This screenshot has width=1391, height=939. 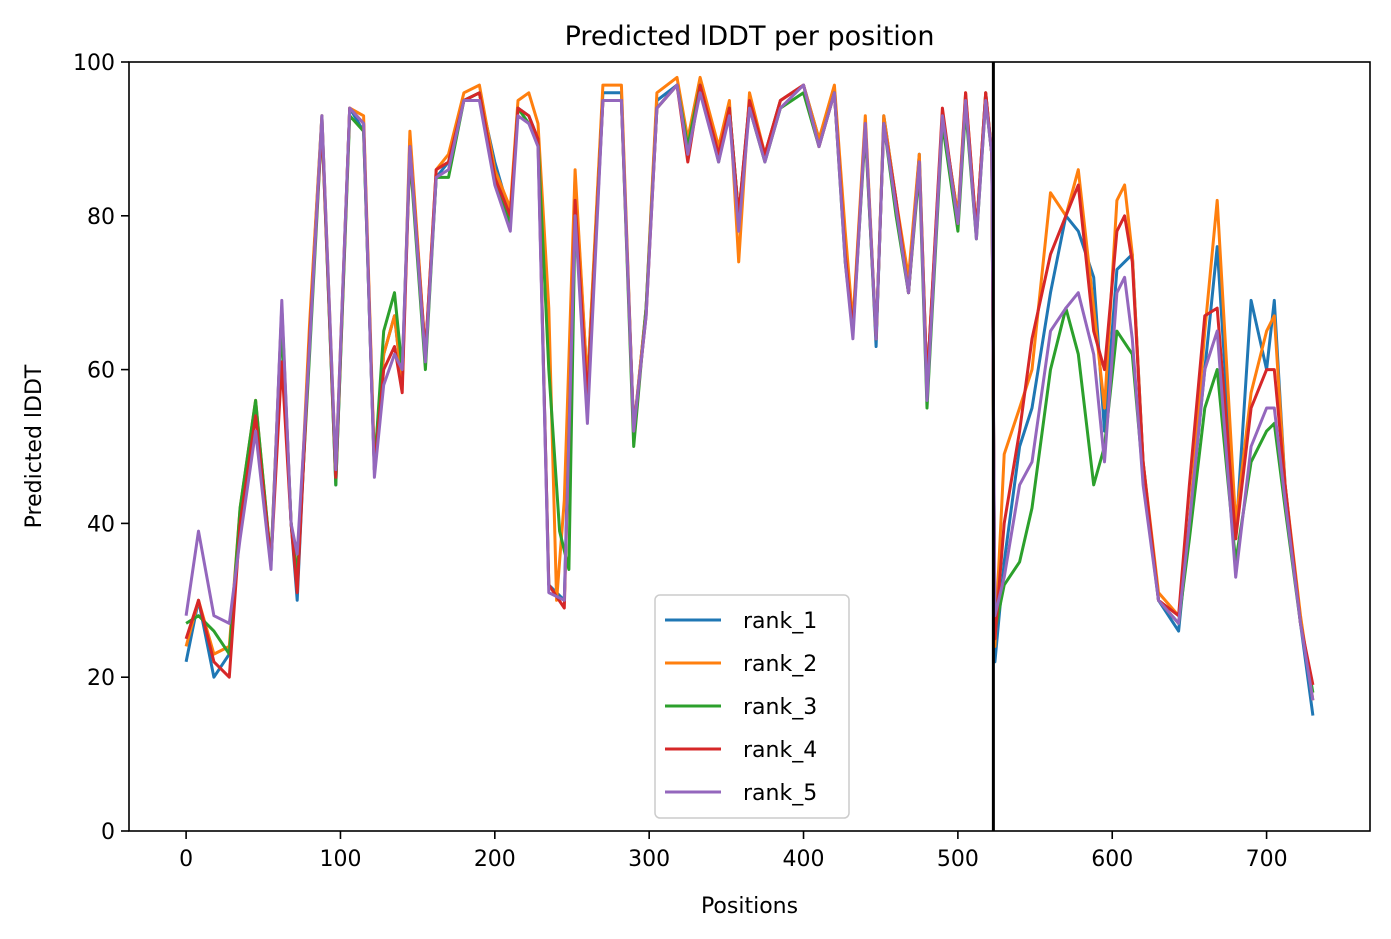 I want to click on legend-label-rank_1: rank_1, so click(x=780, y=621).